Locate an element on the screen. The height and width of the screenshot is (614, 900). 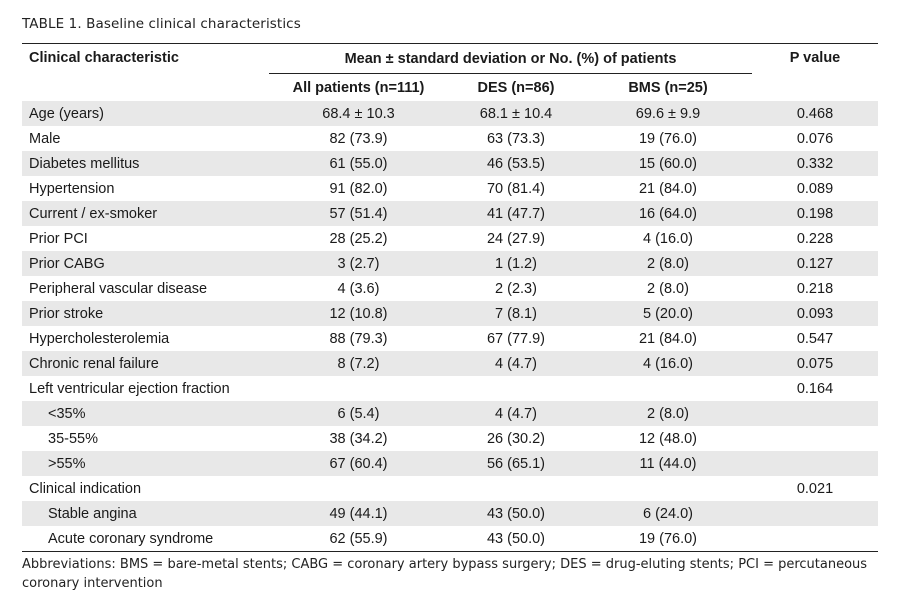
cell-pvalue: 0.127 is located at coordinates (815, 263).